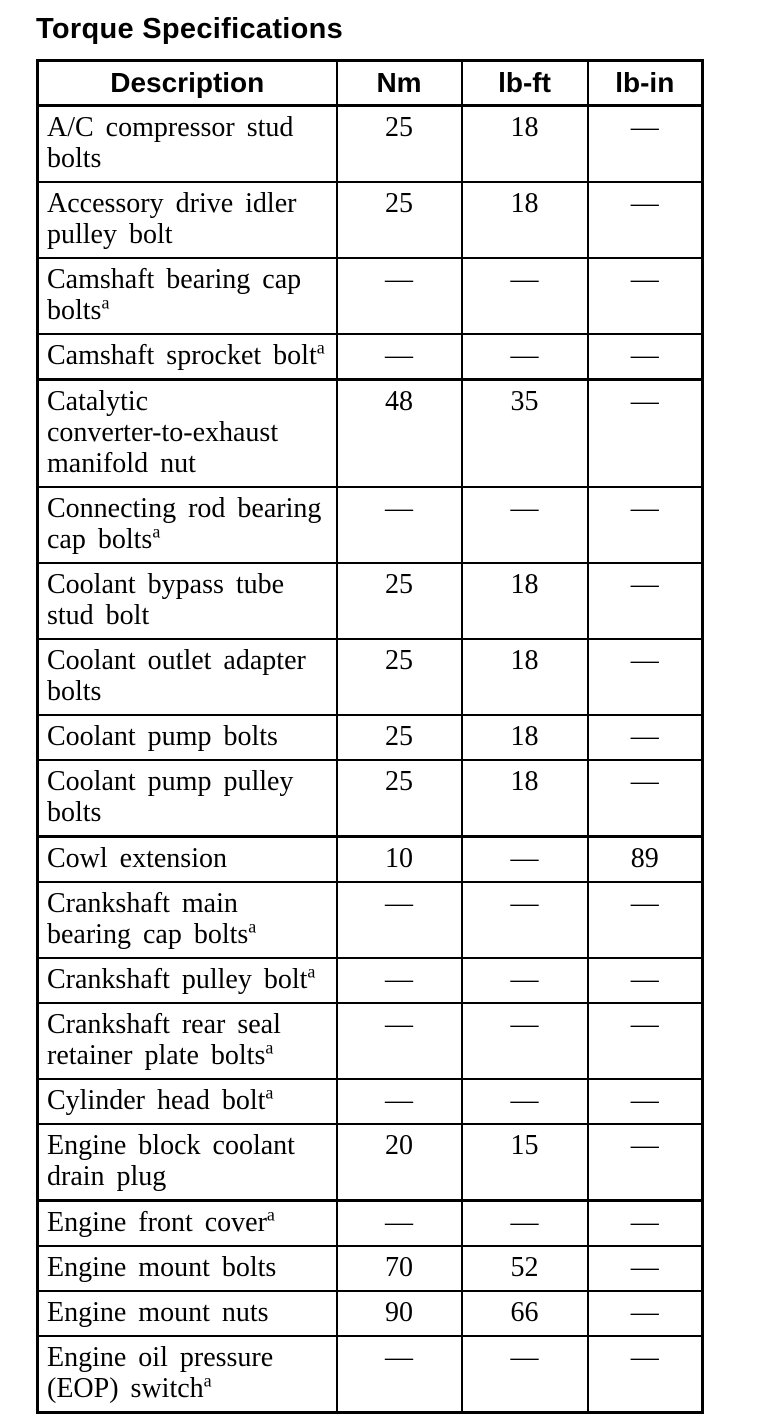 This screenshot has width=768, height=1414. Describe the element at coordinates (399, 859) in the screenshot. I see `nm-cell: 10` at that location.